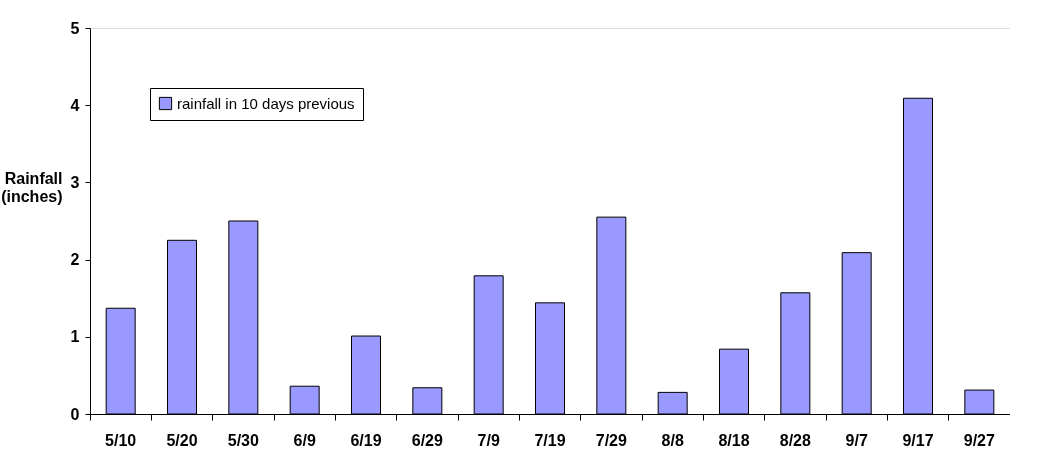 The height and width of the screenshot is (455, 1061). What do you see at coordinates (75, 260) in the screenshot?
I see `y-tick-label: 2` at bounding box center [75, 260].